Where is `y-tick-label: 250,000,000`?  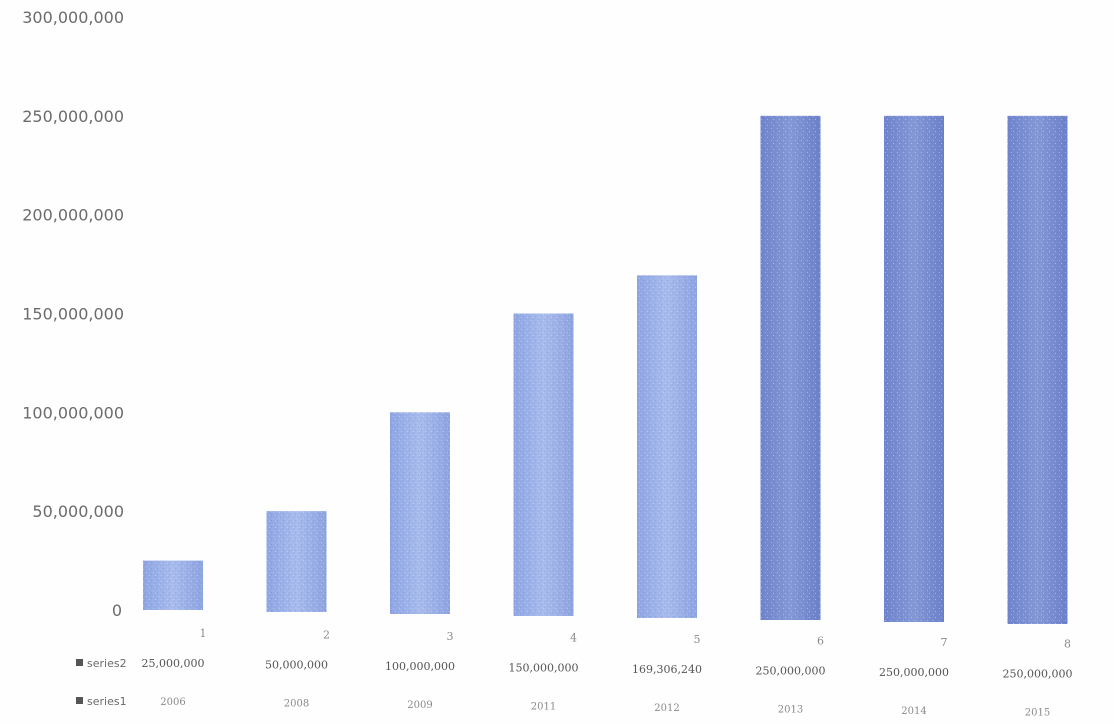
y-tick-label: 250,000,000 is located at coordinates (73, 116).